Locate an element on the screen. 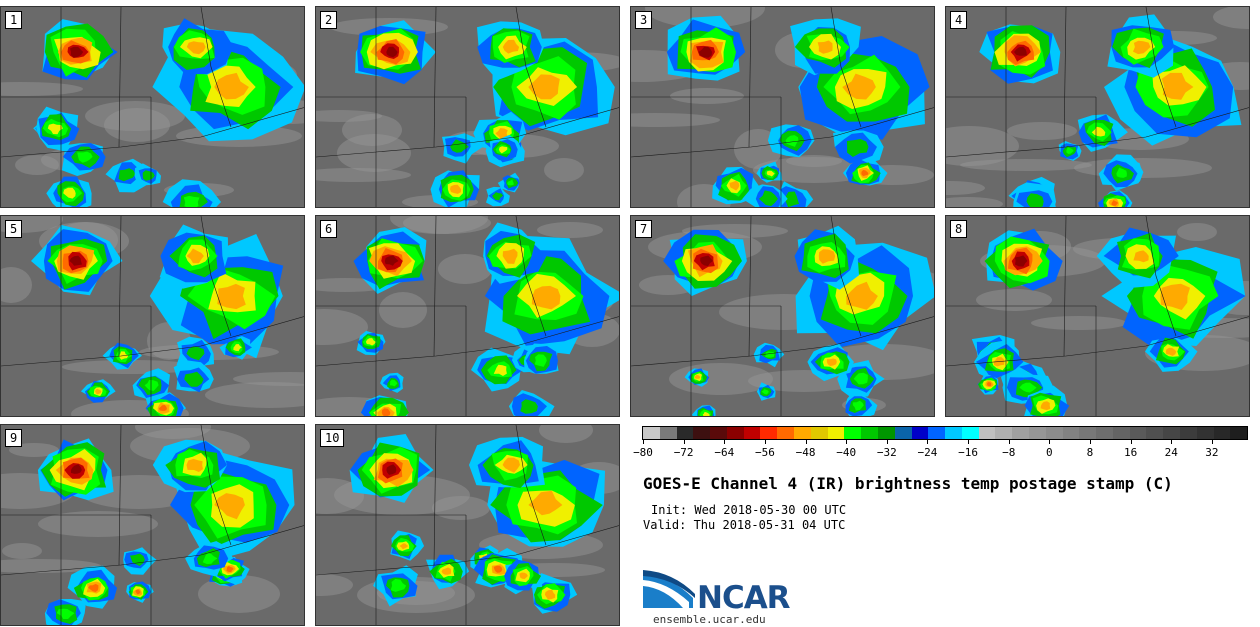  colorbar-tick-label: 16 is located at coordinates (1130, 452).